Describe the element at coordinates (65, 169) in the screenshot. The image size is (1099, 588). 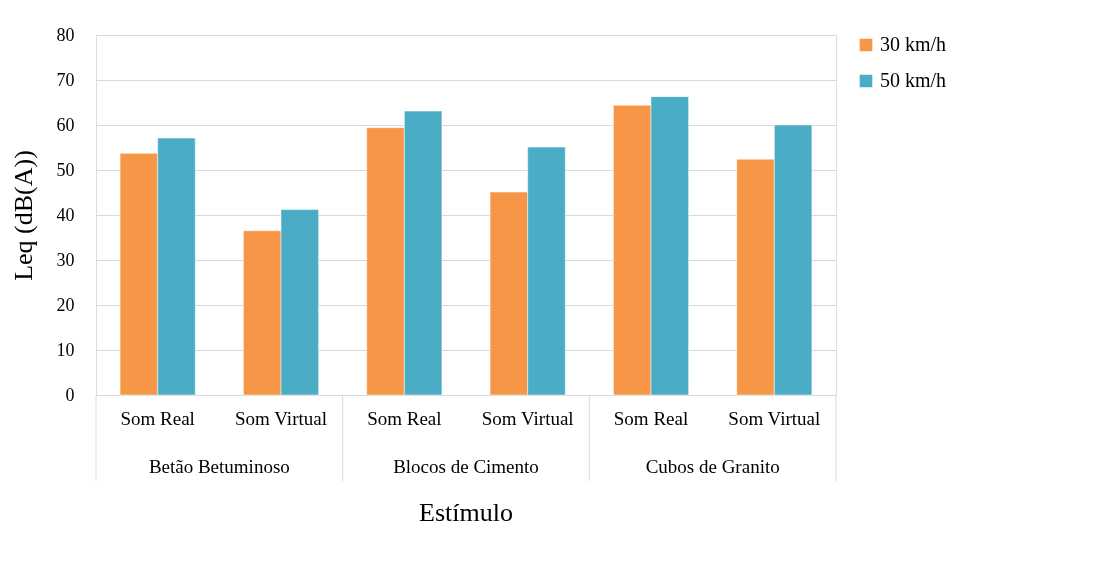
I see `y-tick-label: 50` at that location.